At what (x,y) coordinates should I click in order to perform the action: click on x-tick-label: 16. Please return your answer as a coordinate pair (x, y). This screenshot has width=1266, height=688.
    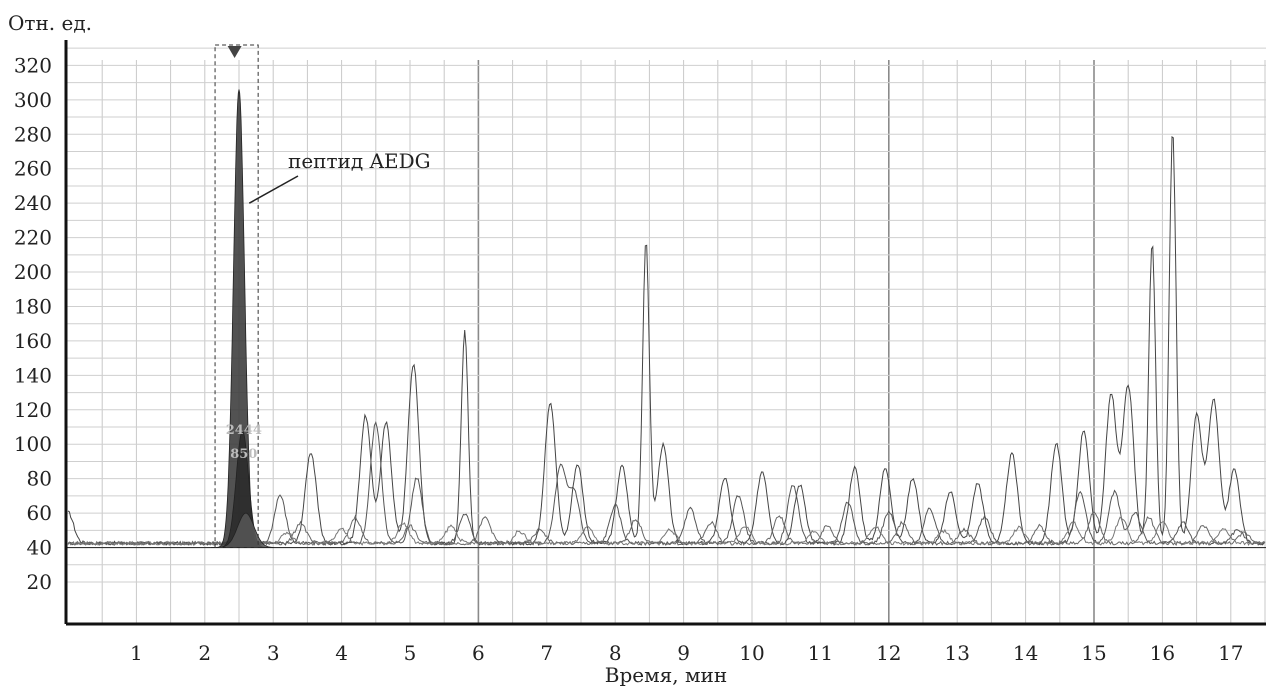
    Looking at the image, I should click on (1162, 653).